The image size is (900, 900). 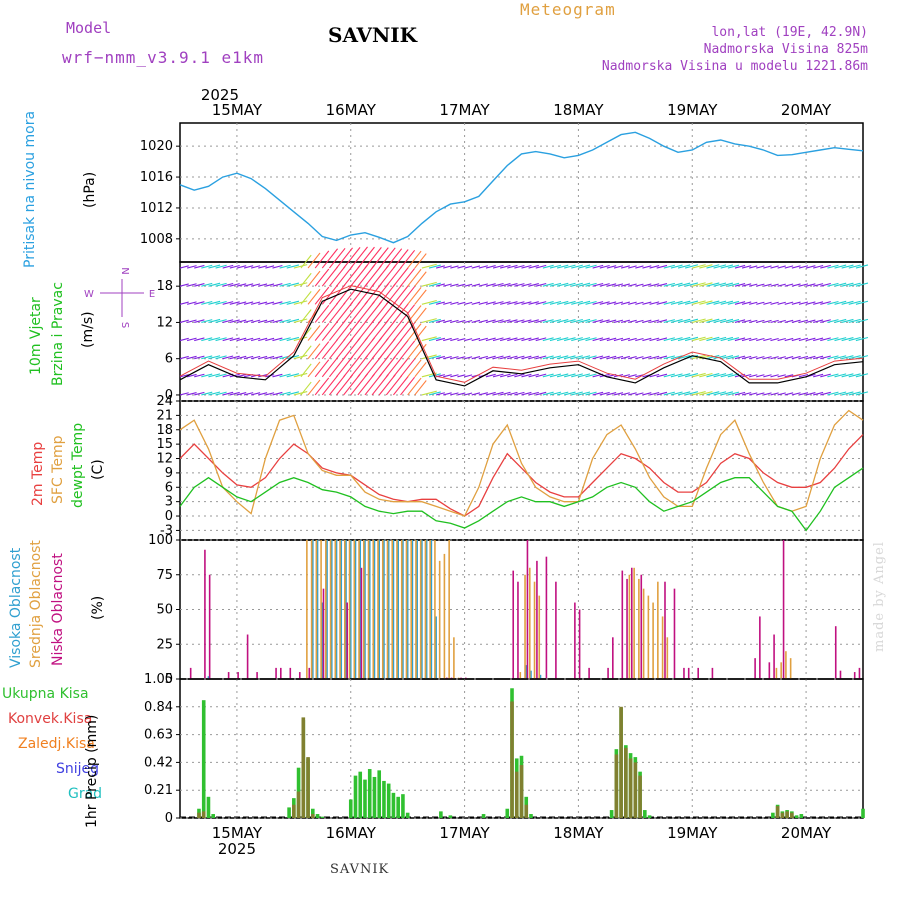 What do you see at coordinates (119, 297) in the screenshot?
I see `wind-compass: N E S W` at bounding box center [119, 297].